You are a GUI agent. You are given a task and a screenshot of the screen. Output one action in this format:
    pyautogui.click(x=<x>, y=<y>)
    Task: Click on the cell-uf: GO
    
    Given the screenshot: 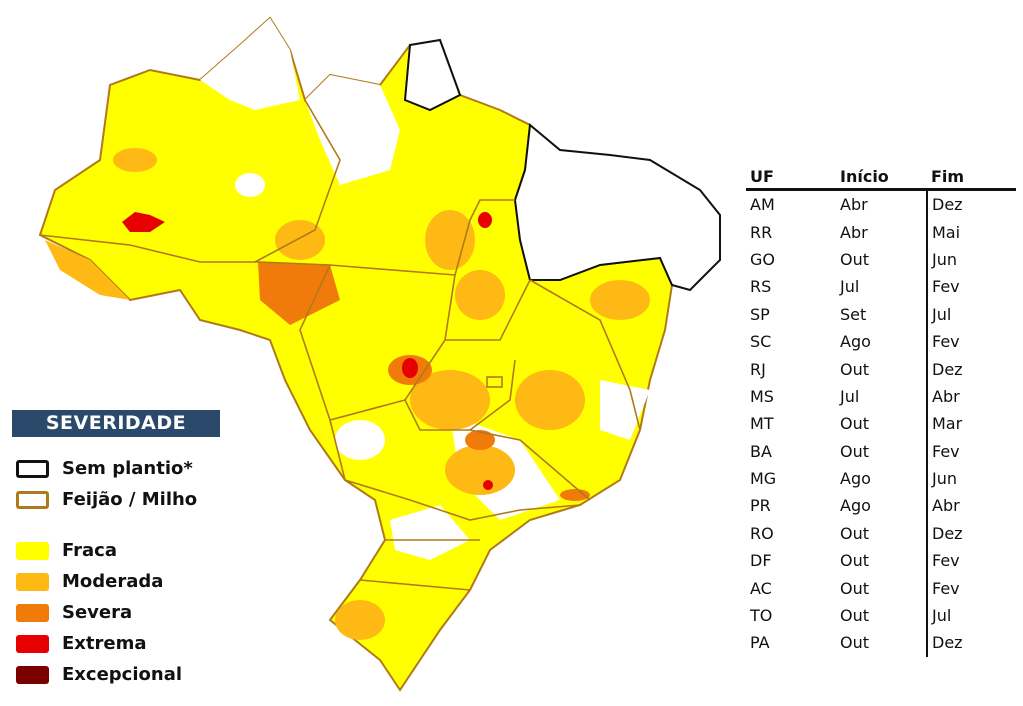 What is the action you would take?
    pyautogui.click(x=762, y=259)
    